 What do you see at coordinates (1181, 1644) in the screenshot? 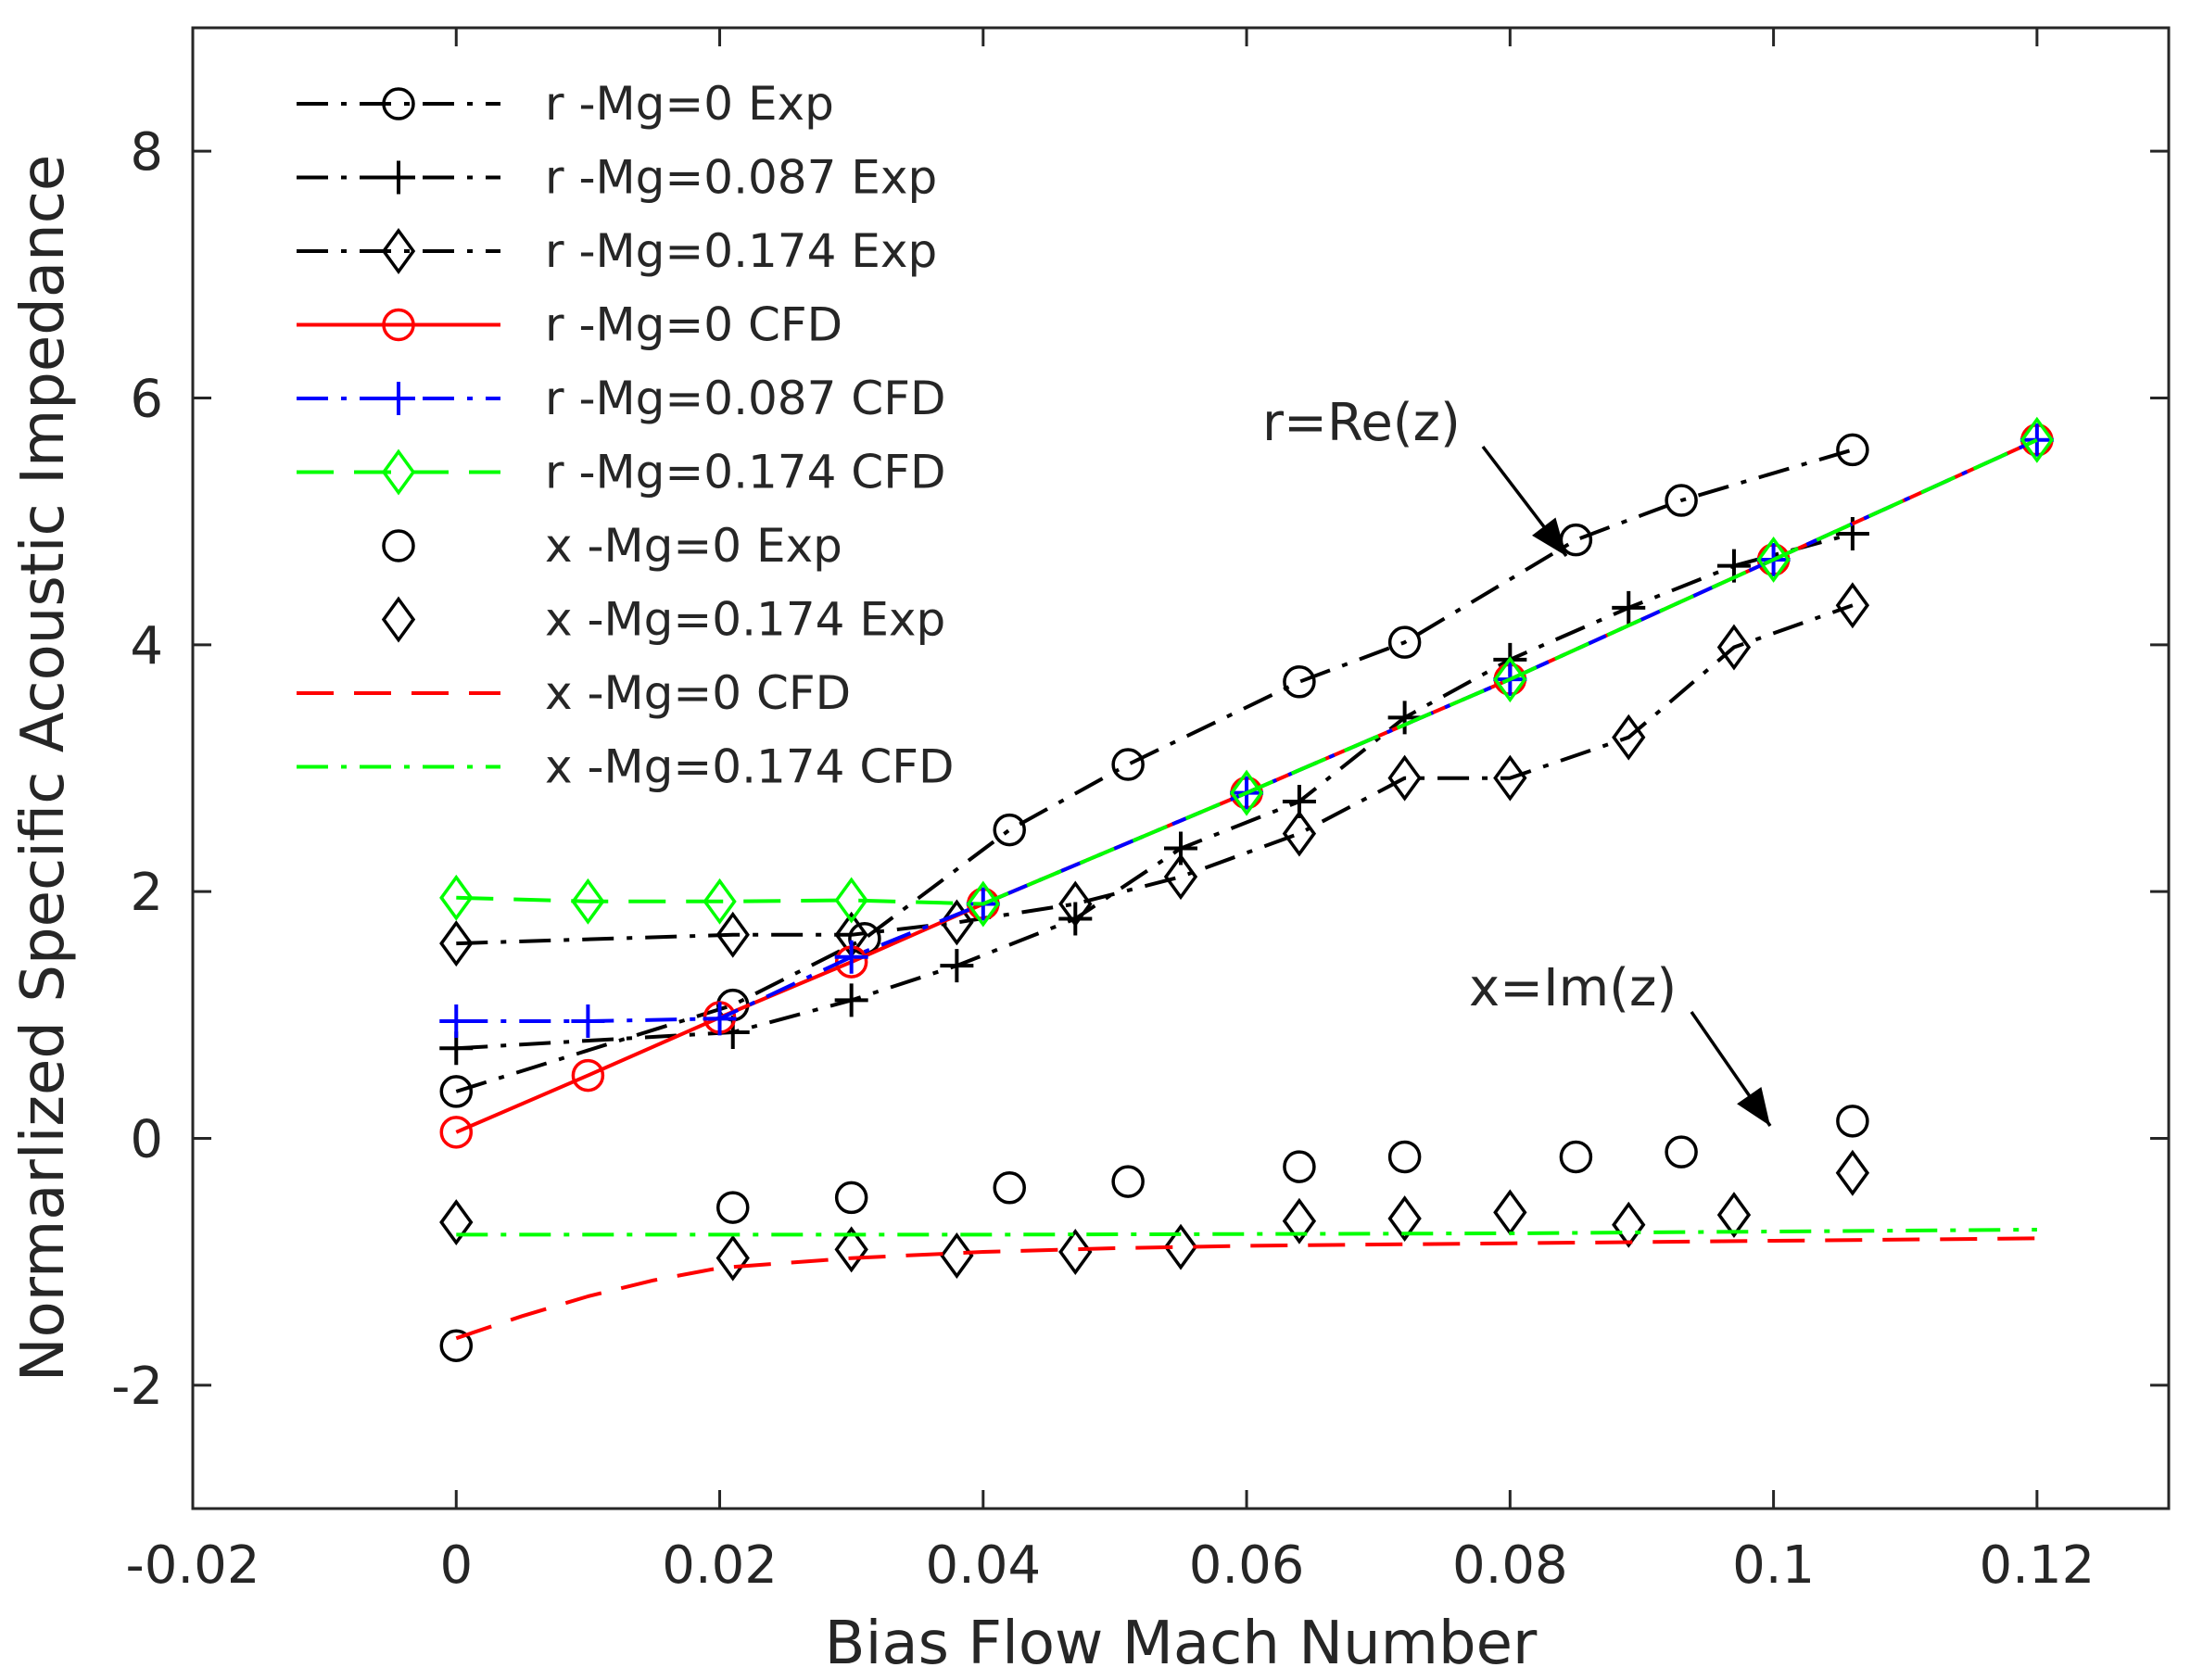
I see `x-axis-label: Bias Flow Mach Number` at bounding box center [1181, 1644].